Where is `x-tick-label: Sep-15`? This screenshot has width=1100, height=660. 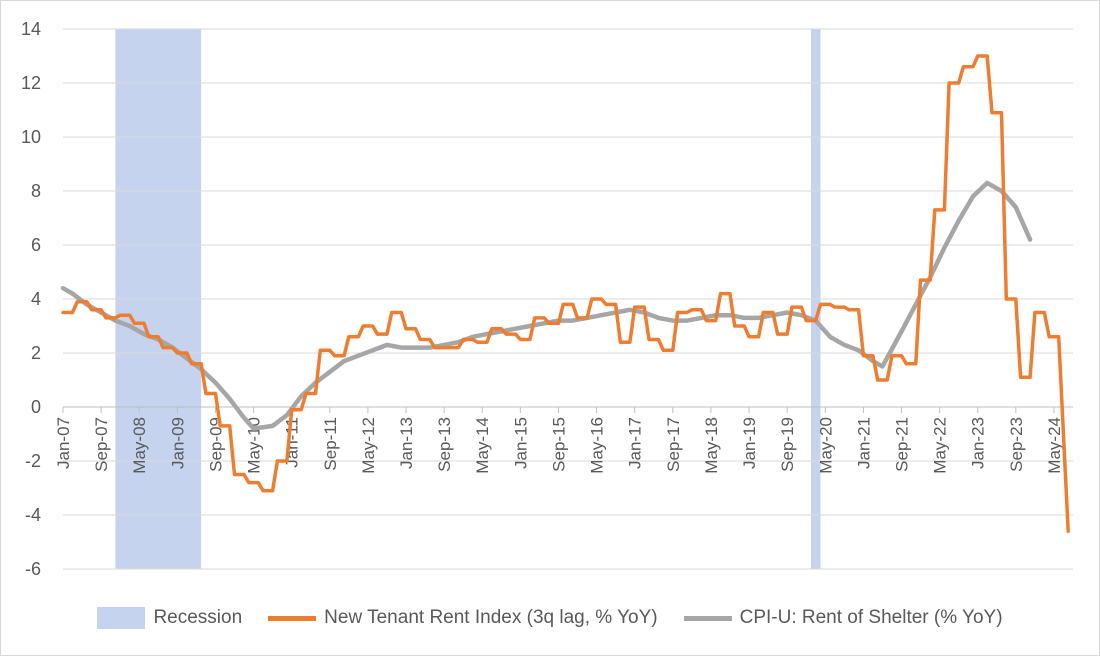 x-tick-label: Sep-15 is located at coordinates (558, 444).